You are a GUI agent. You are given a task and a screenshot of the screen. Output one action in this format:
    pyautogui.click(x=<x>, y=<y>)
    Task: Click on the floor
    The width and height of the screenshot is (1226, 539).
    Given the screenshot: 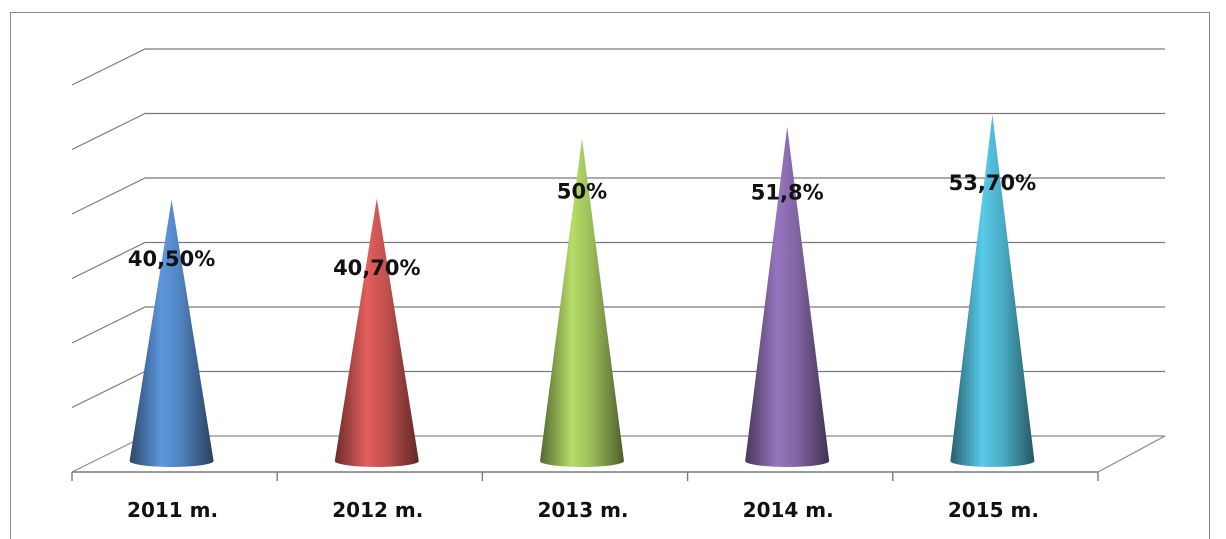 What is the action you would take?
    pyautogui.click(x=618, y=454)
    